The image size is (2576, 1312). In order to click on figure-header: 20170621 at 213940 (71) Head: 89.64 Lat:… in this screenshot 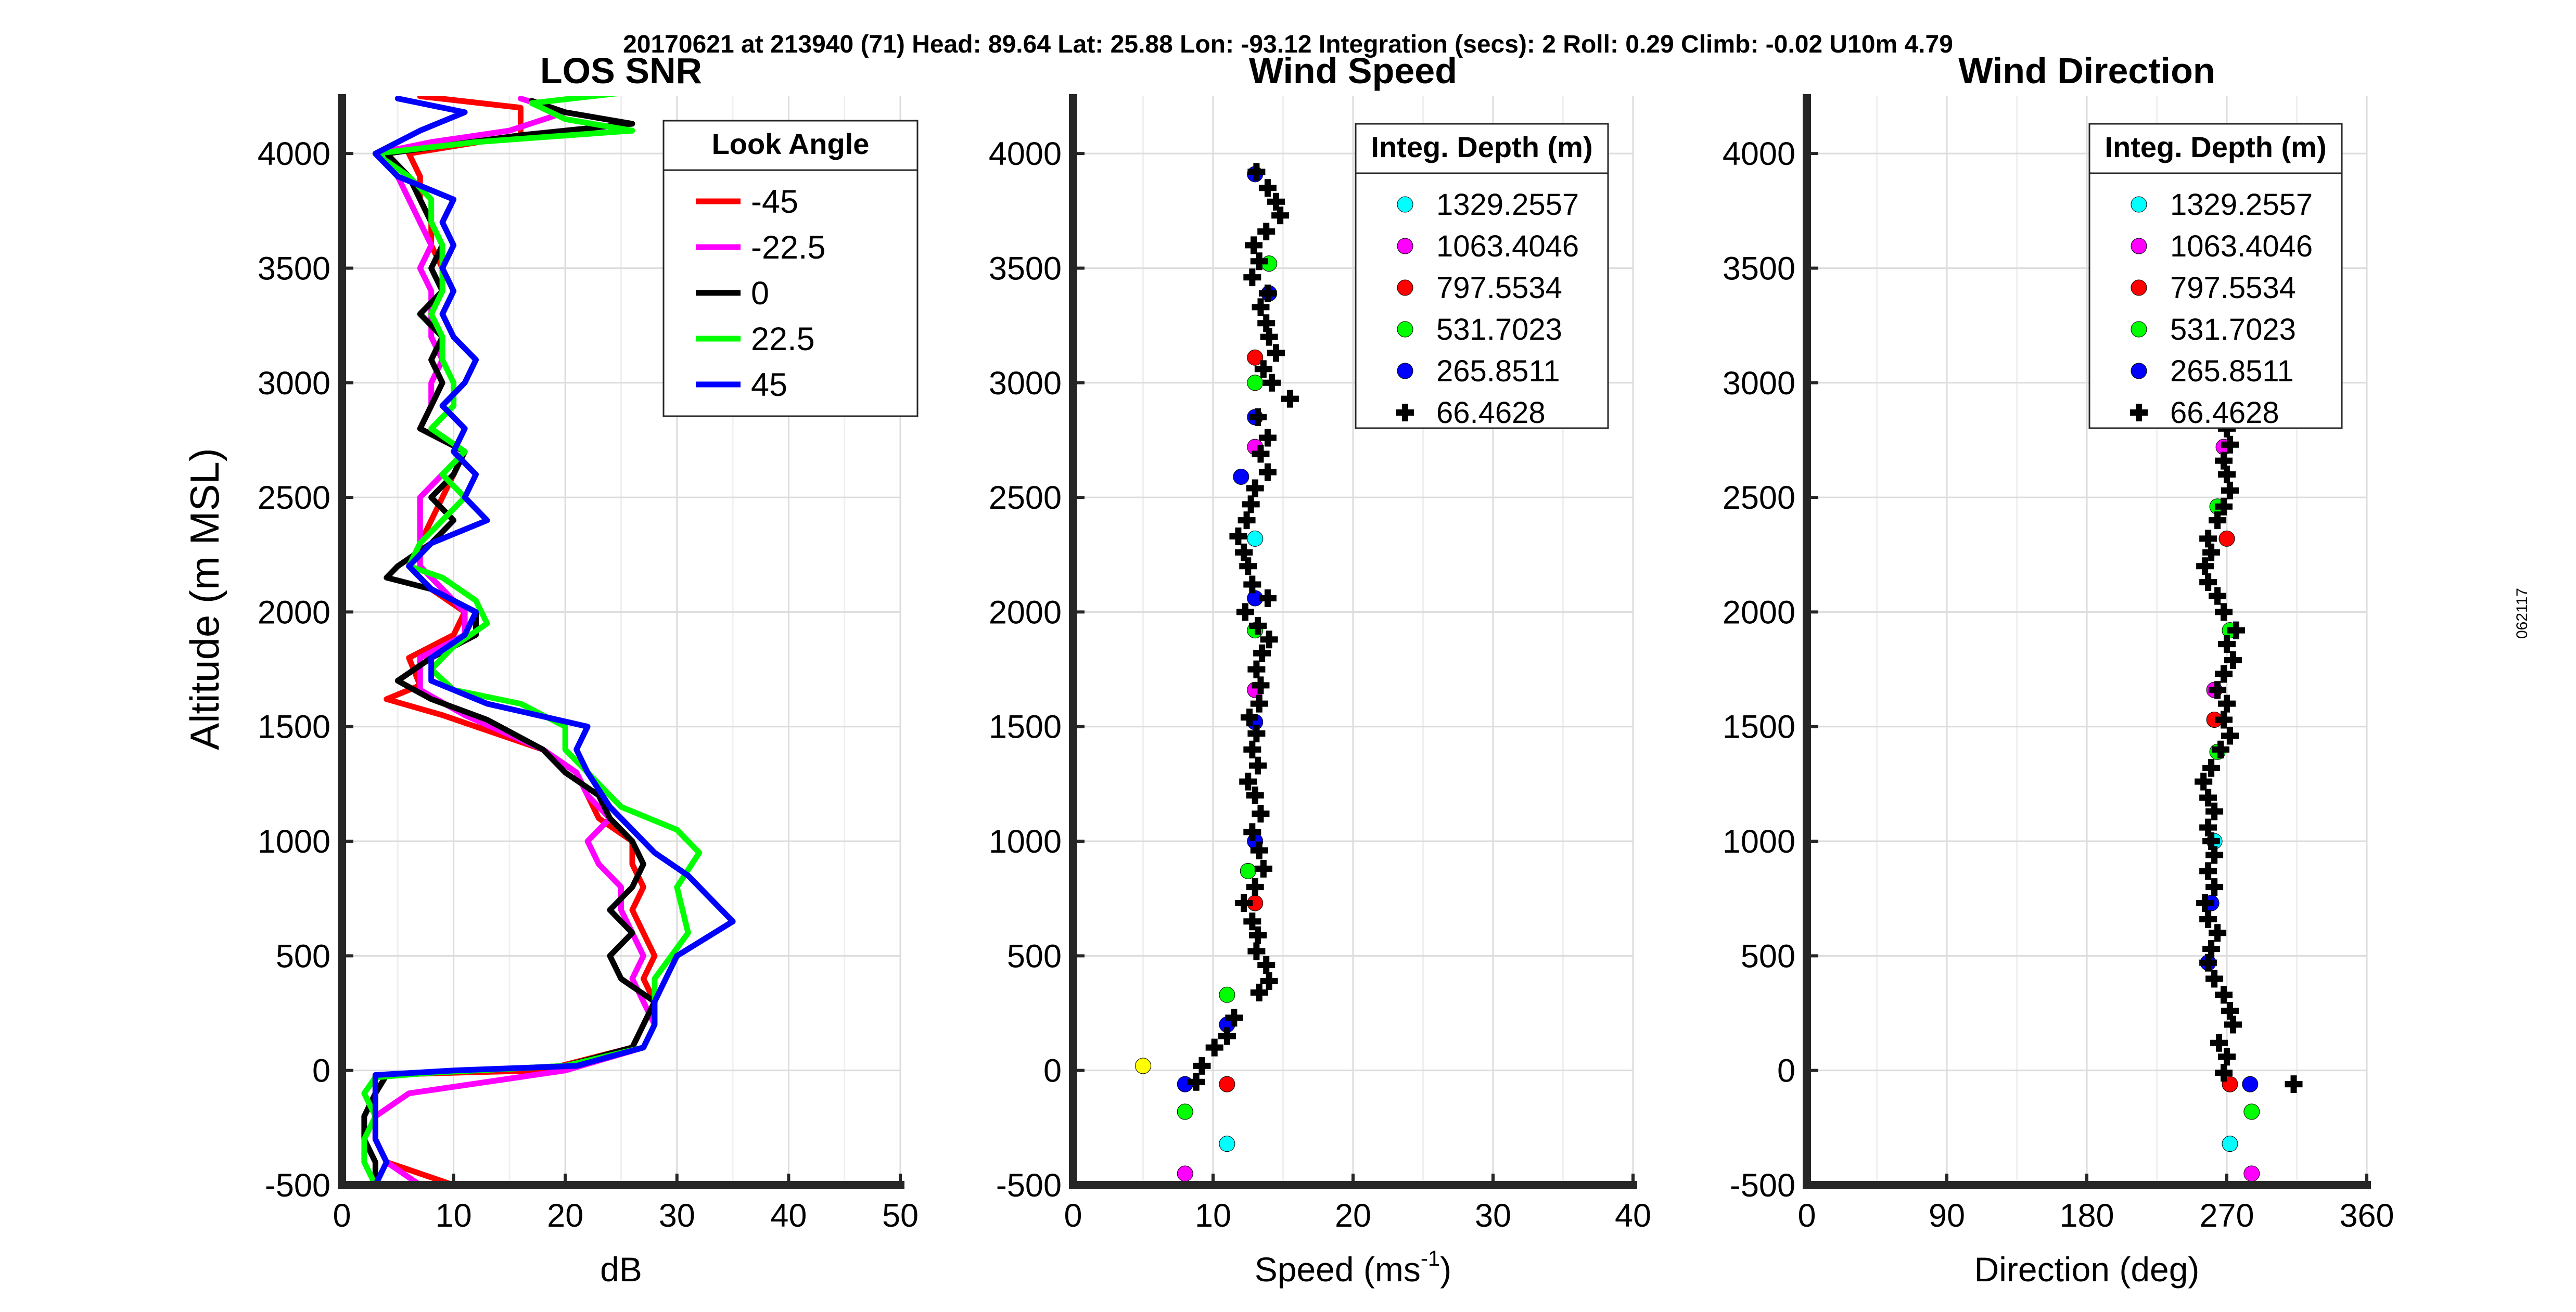, I will do `click(1288, 45)`.